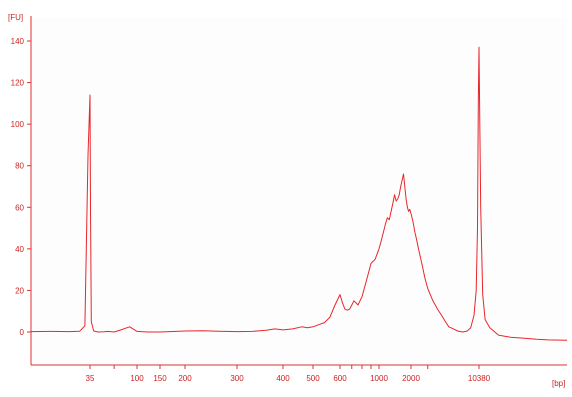 The height and width of the screenshot is (397, 572). Describe the element at coordinates (340, 378) in the screenshot. I see `x-tick-label: 600` at that location.